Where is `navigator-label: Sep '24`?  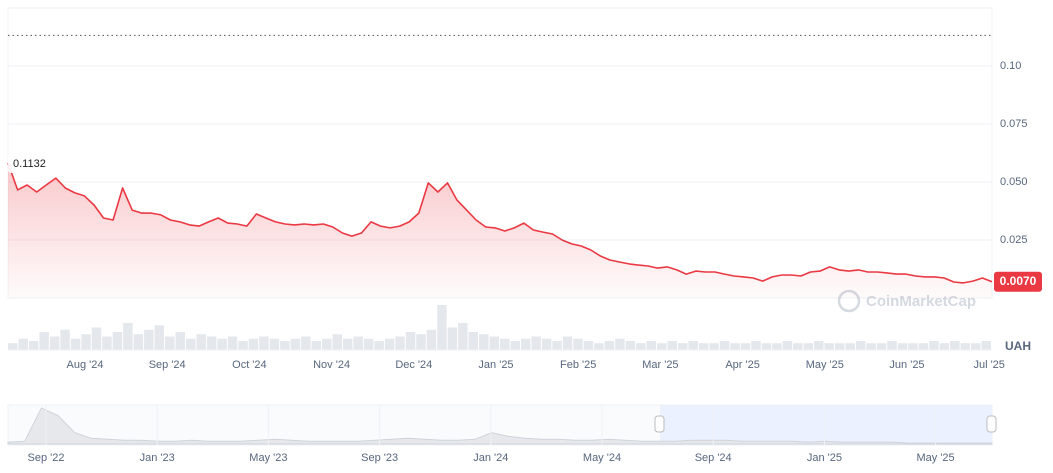 navigator-label: Sep '24 is located at coordinates (713, 458).